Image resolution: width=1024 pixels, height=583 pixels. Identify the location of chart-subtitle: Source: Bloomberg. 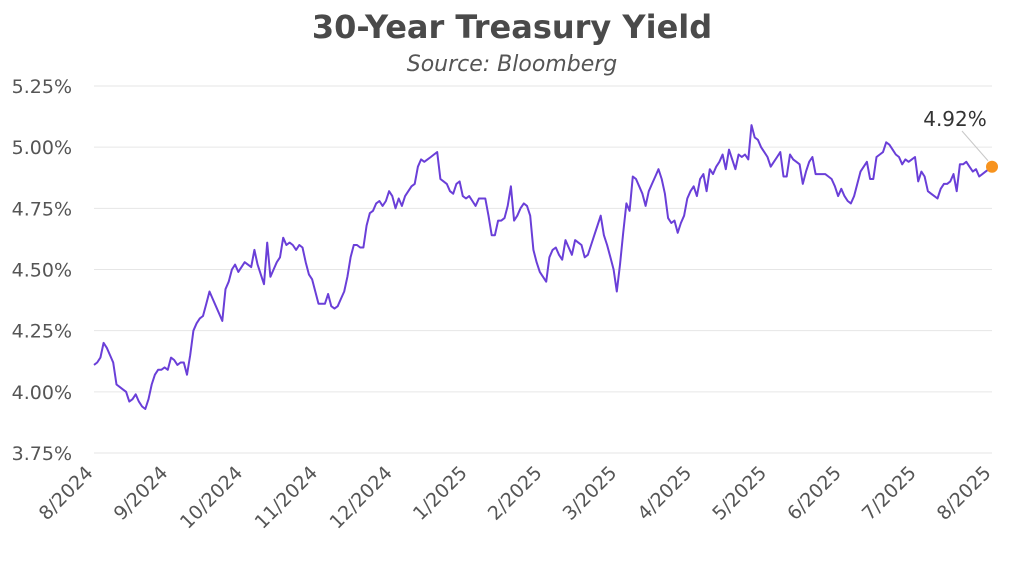
(512, 64).